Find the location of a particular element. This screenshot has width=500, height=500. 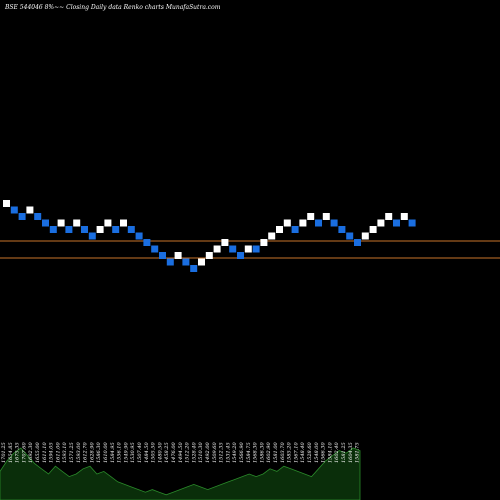

volume-label: 1507.40 is located at coordinates (140, 452).